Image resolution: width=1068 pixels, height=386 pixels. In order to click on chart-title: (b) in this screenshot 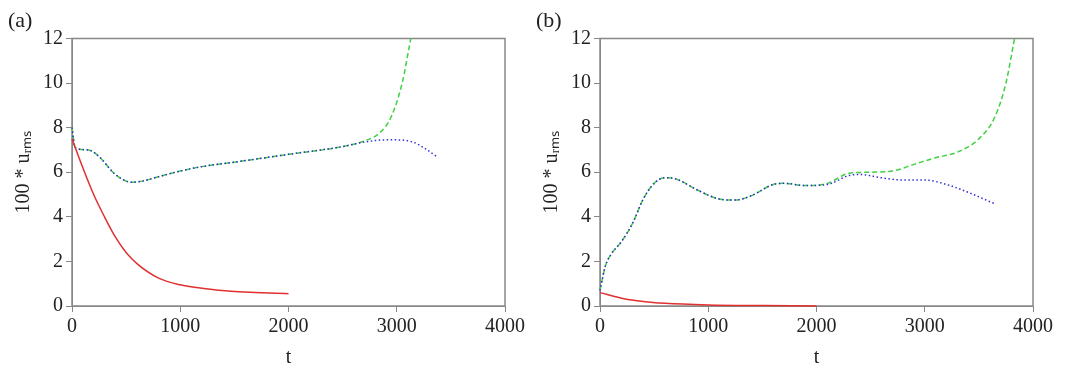, I will do `click(549, 19)`.